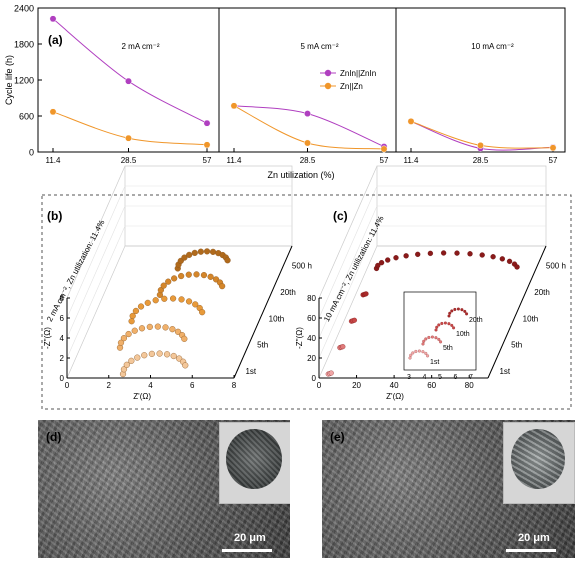 The height and width of the screenshot is (561, 581). I want to click on zninn-disc-photo, so click(538, 459).